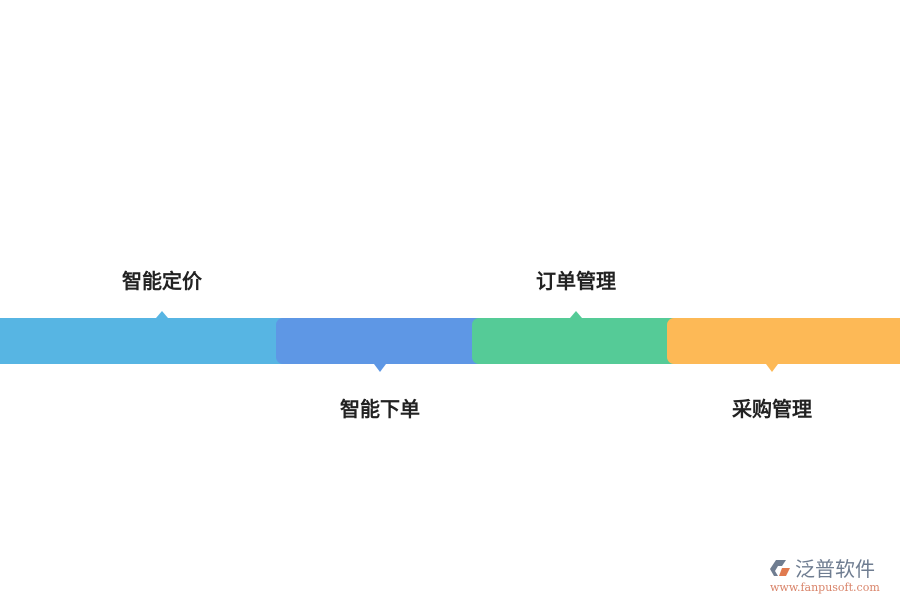 This screenshot has width=900, height=600. What do you see at coordinates (825, 587) in the screenshot?
I see `logo-url: www.fanpusoft.com` at bounding box center [825, 587].